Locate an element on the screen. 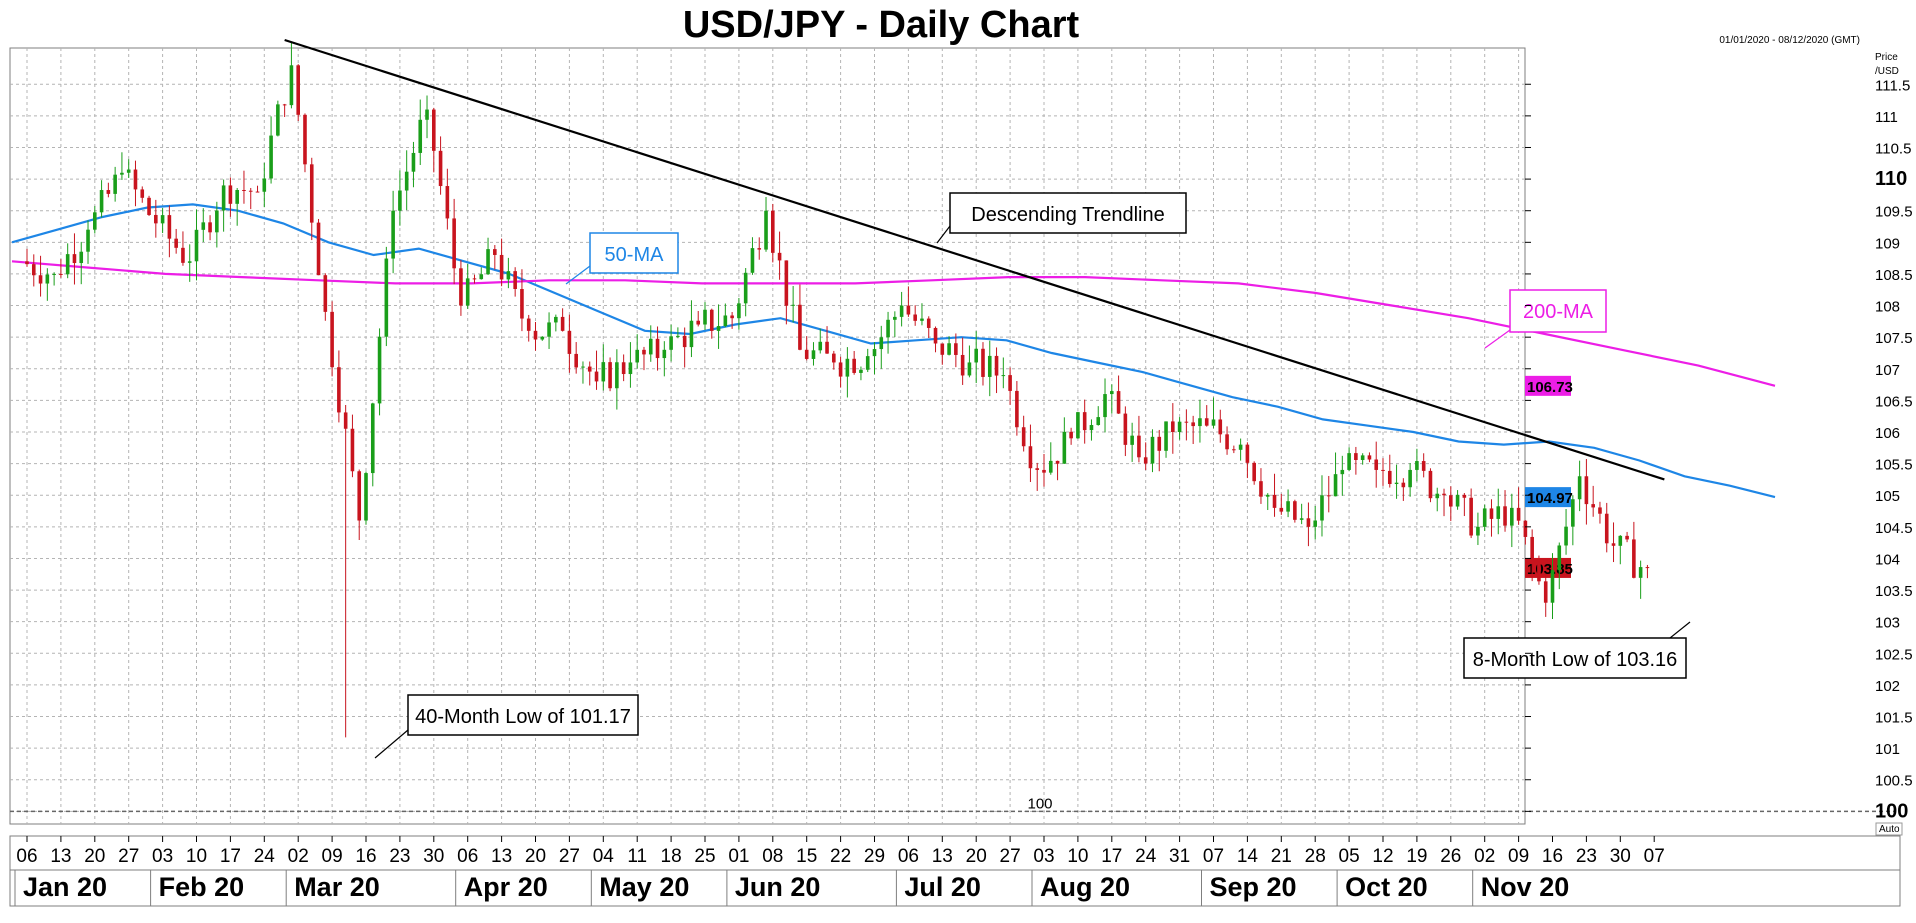  price-axis-label: Price is located at coordinates (1886, 57).